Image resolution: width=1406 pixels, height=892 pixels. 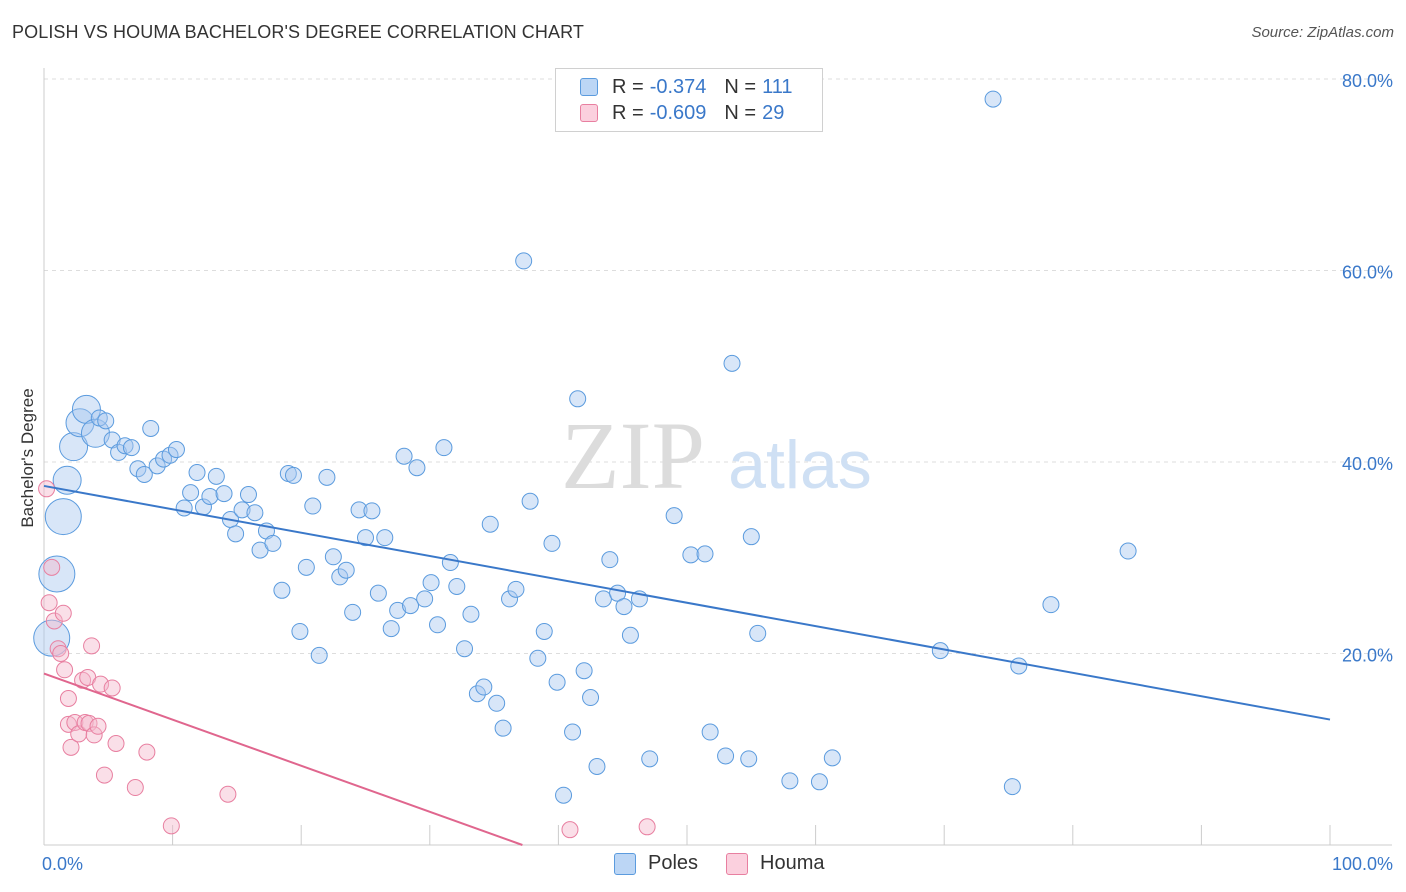 I want to click on legend-swatch-houma, so click(x=589, y=113).